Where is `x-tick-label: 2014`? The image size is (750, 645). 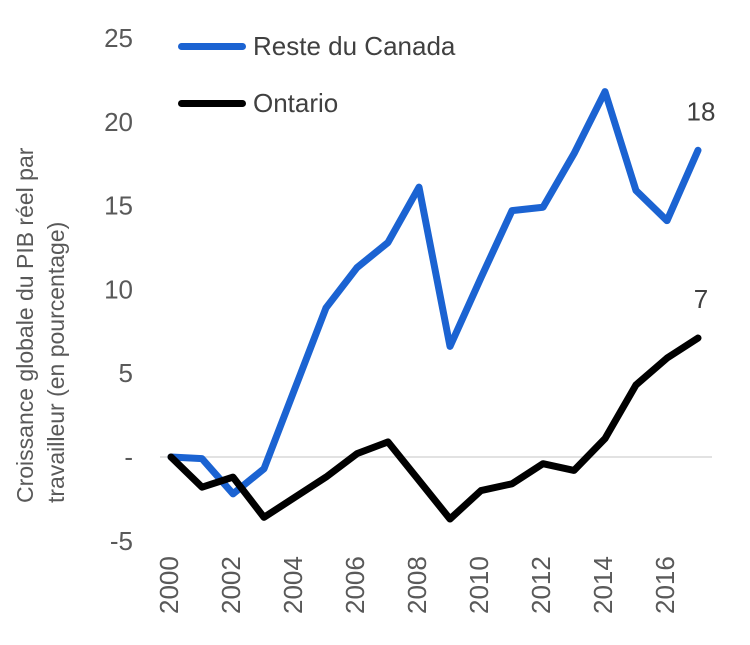 x-tick-label: 2014 is located at coordinates (603, 585).